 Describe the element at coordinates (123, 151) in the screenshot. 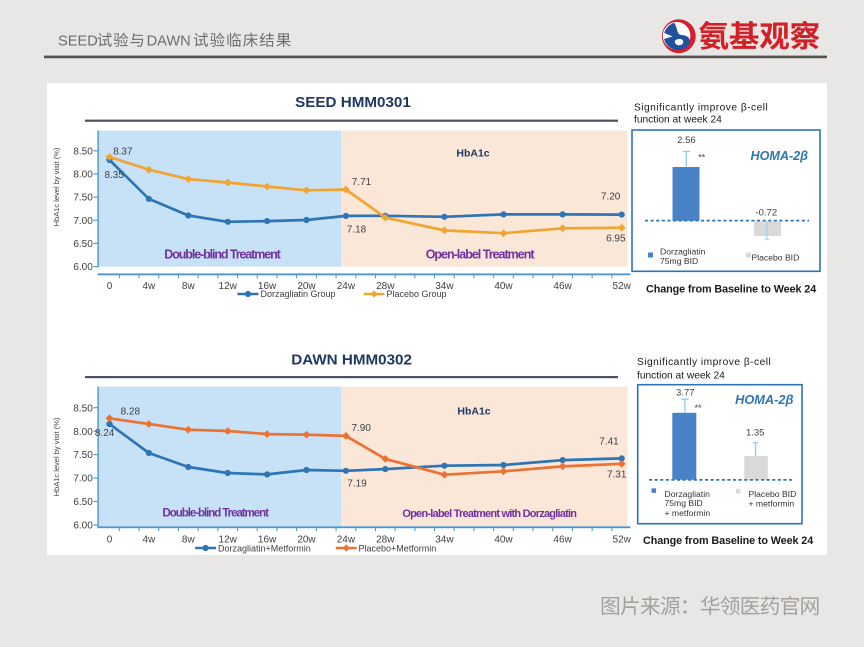

I see `svg-text: 8.37` at that location.